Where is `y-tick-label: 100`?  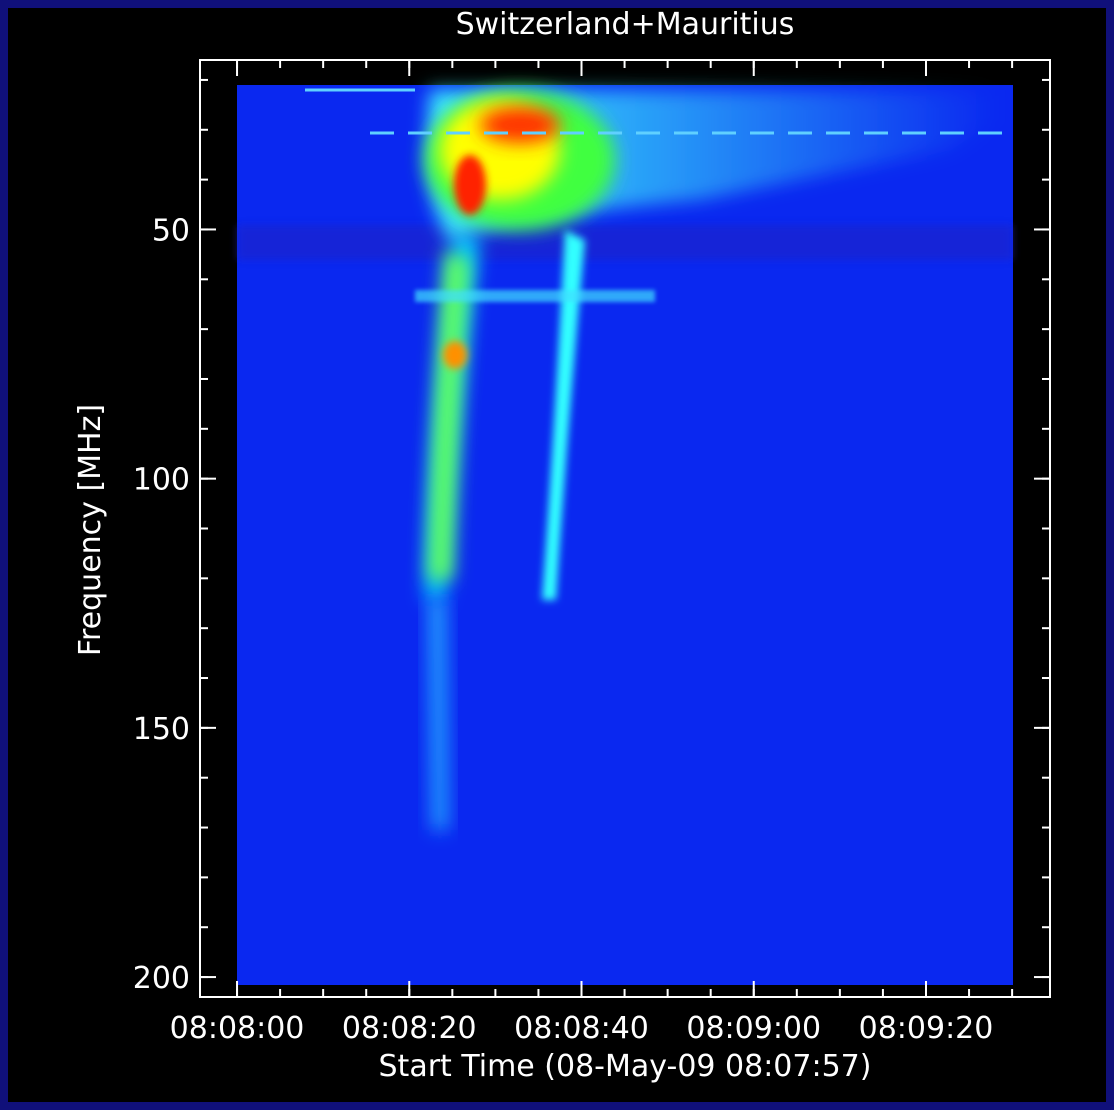 y-tick-label: 100 is located at coordinates (161, 480).